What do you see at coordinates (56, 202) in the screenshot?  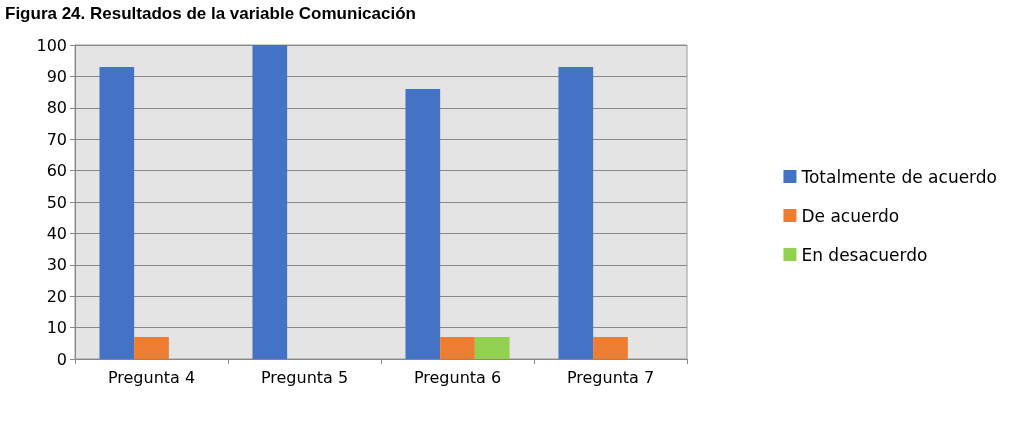 I see `y-tick-label: 50` at bounding box center [56, 202].